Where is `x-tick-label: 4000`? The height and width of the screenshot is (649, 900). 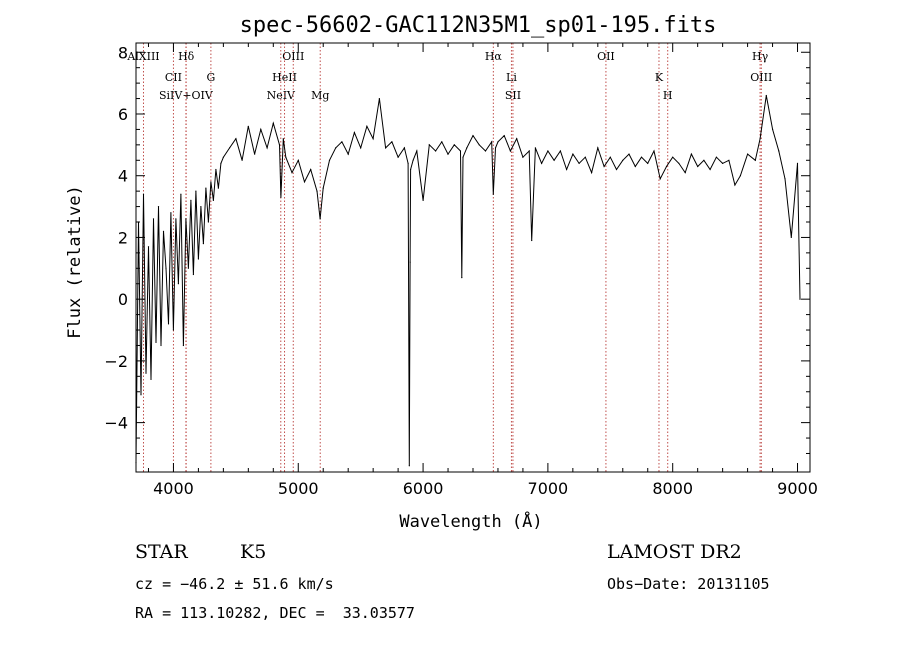 x-tick-label: 4000 is located at coordinates (173, 488).